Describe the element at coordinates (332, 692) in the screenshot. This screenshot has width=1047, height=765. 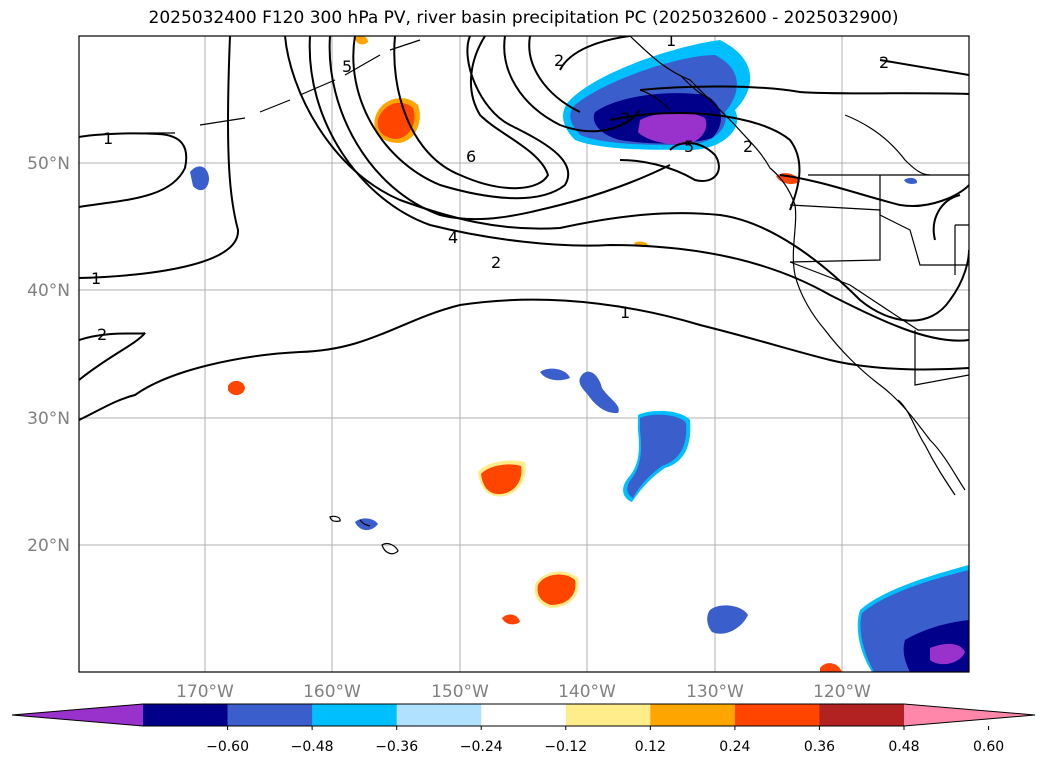
I see `lon-tick-label: 160°W` at that location.